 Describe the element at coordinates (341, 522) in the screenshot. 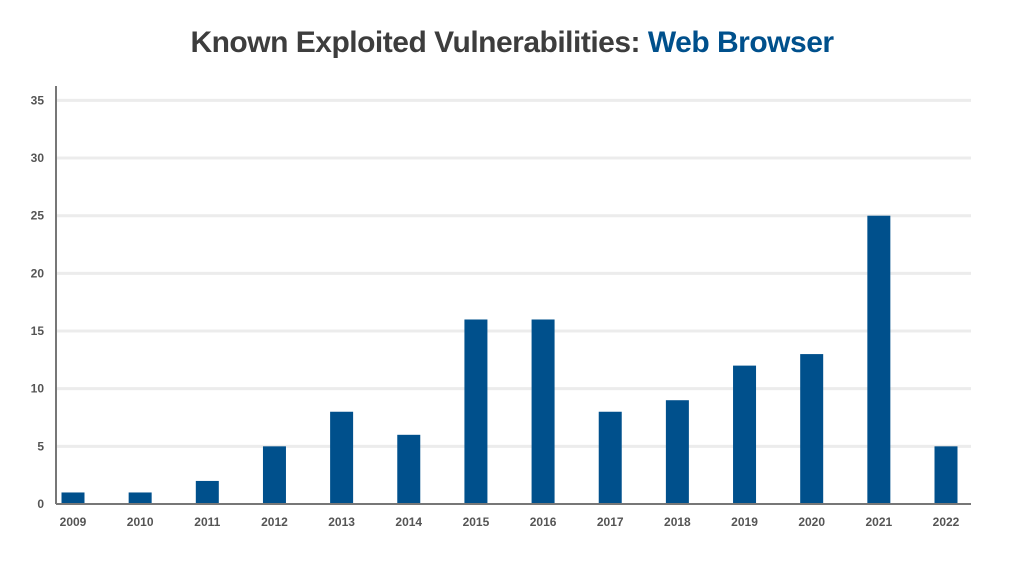

I see `x-tick-label: 2013` at that location.